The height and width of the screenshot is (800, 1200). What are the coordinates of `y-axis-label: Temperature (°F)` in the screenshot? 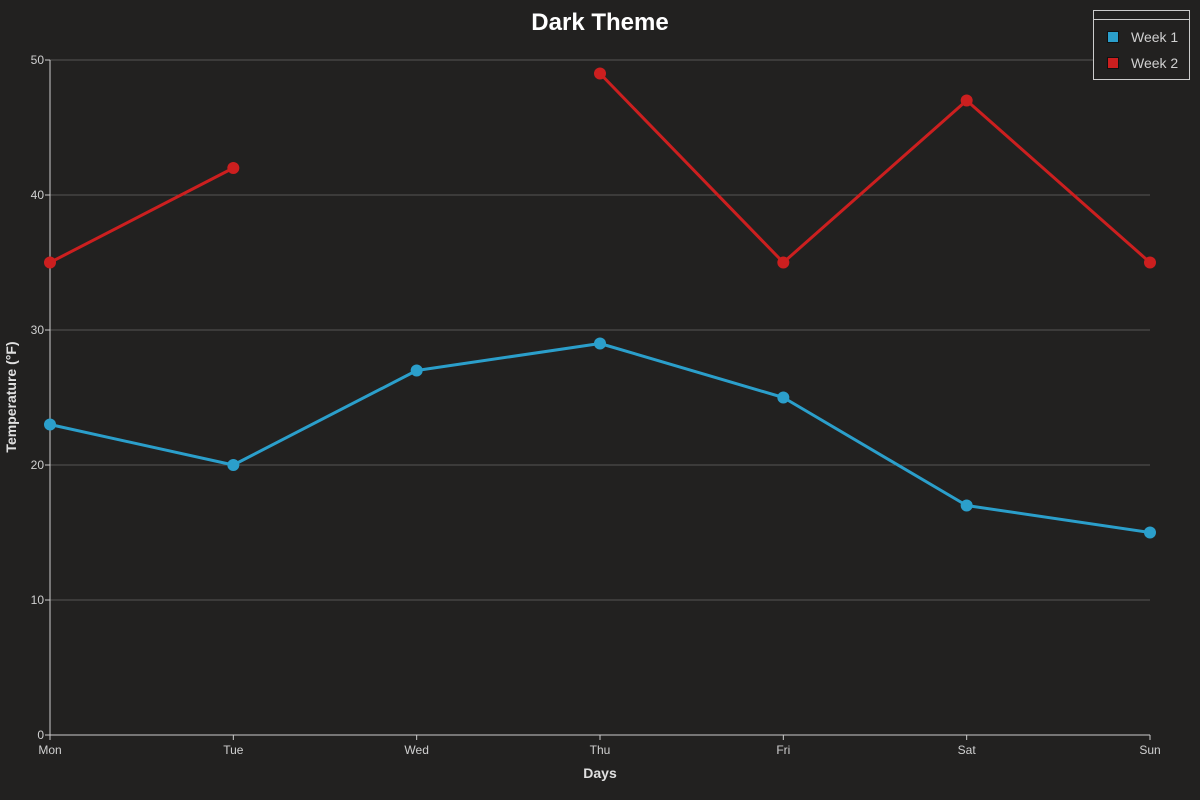 It's located at (11, 396).